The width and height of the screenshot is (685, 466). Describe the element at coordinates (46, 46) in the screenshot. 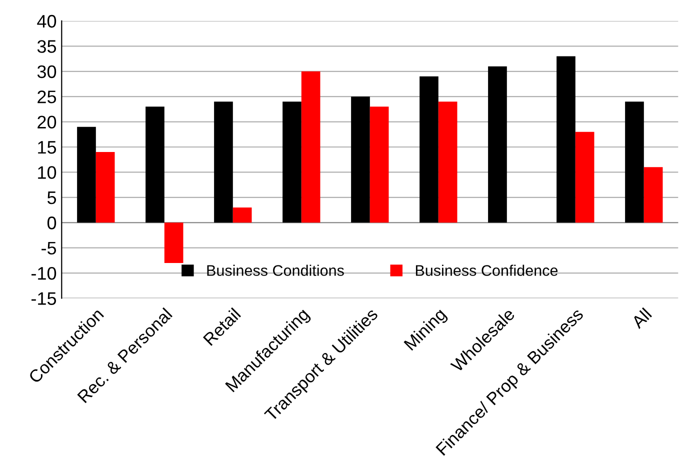

I see `y-tick-label: 35` at that location.